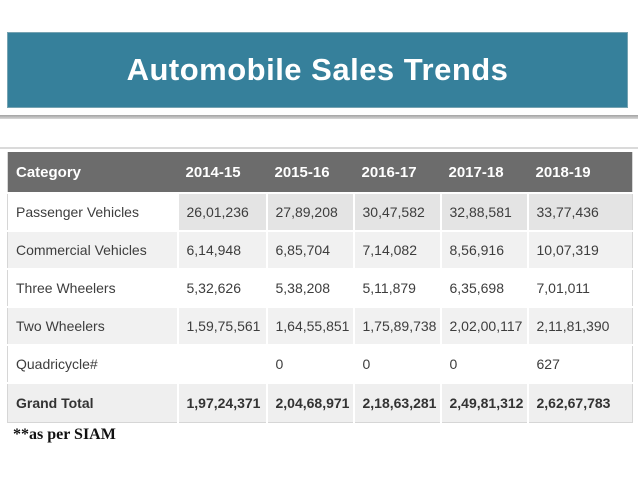 The height and width of the screenshot is (479, 638). Describe the element at coordinates (309, 249) in the screenshot. I see `value-cell: 6,85,704` at that location.